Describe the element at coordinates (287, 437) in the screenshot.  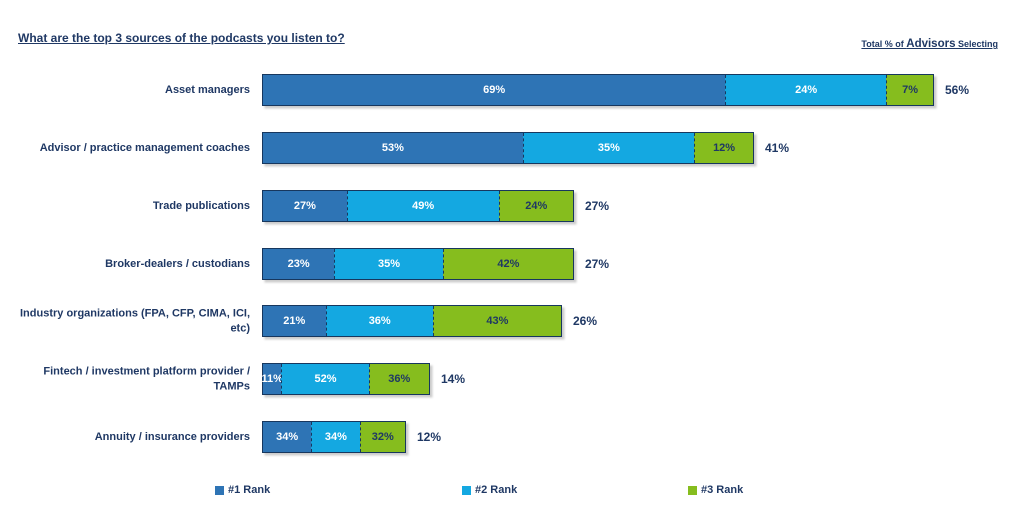
I see `bar-segment--1-rank: 34%` at that location.